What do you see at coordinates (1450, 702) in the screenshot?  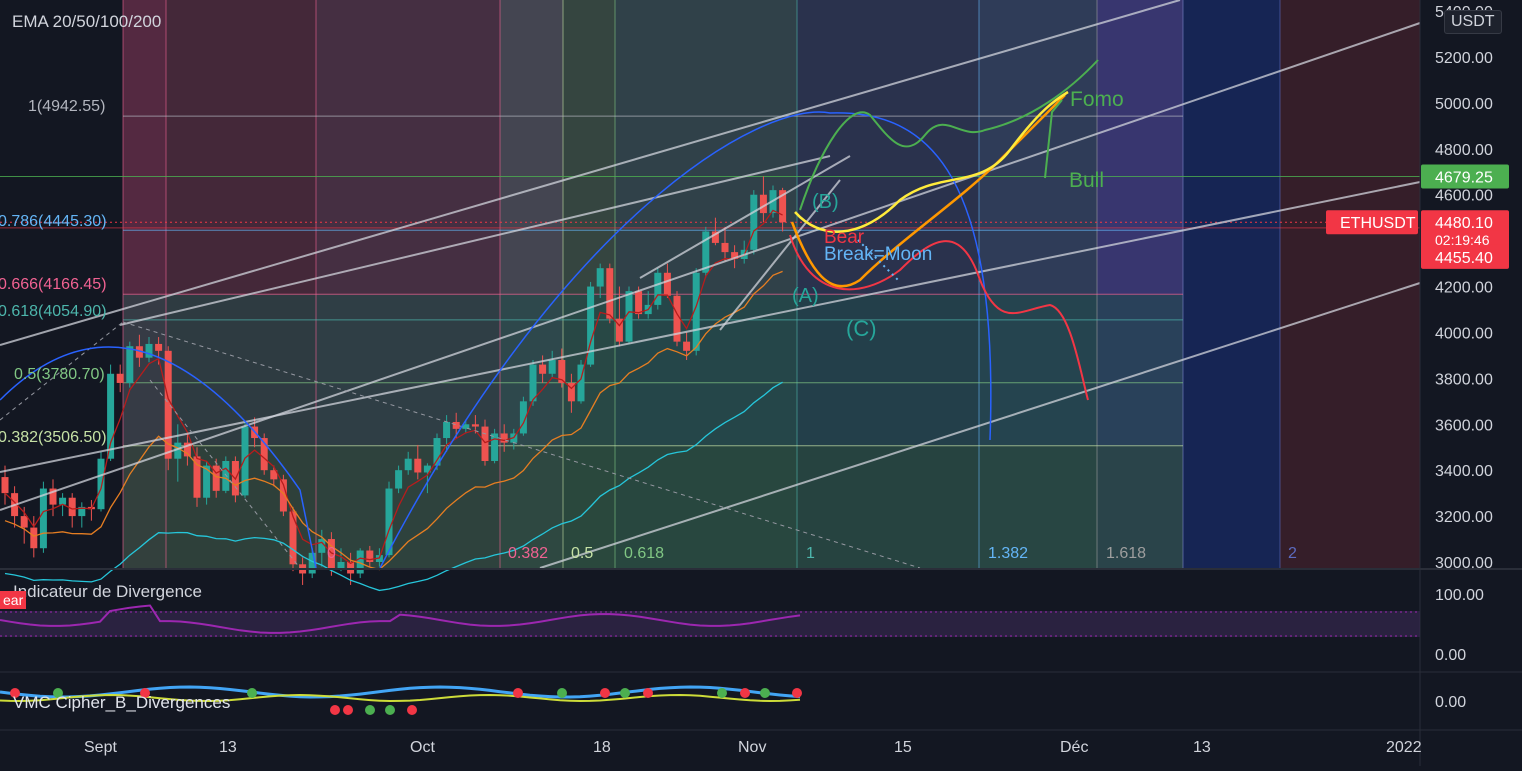 I see `vmc-axis-tick: 0.00` at bounding box center [1450, 702].